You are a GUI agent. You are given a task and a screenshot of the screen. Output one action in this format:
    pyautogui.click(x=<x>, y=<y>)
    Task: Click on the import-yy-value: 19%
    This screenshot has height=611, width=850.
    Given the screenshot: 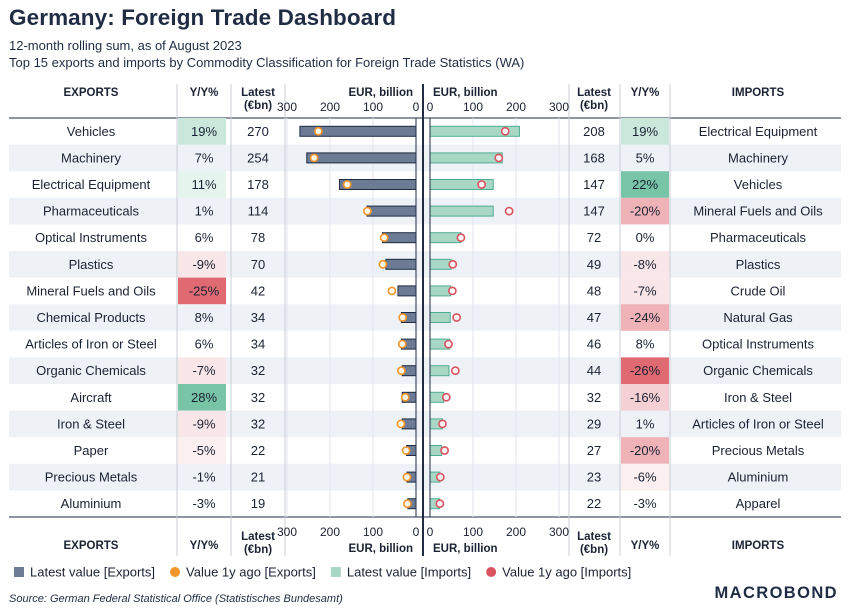 What is the action you would take?
    pyautogui.click(x=645, y=131)
    